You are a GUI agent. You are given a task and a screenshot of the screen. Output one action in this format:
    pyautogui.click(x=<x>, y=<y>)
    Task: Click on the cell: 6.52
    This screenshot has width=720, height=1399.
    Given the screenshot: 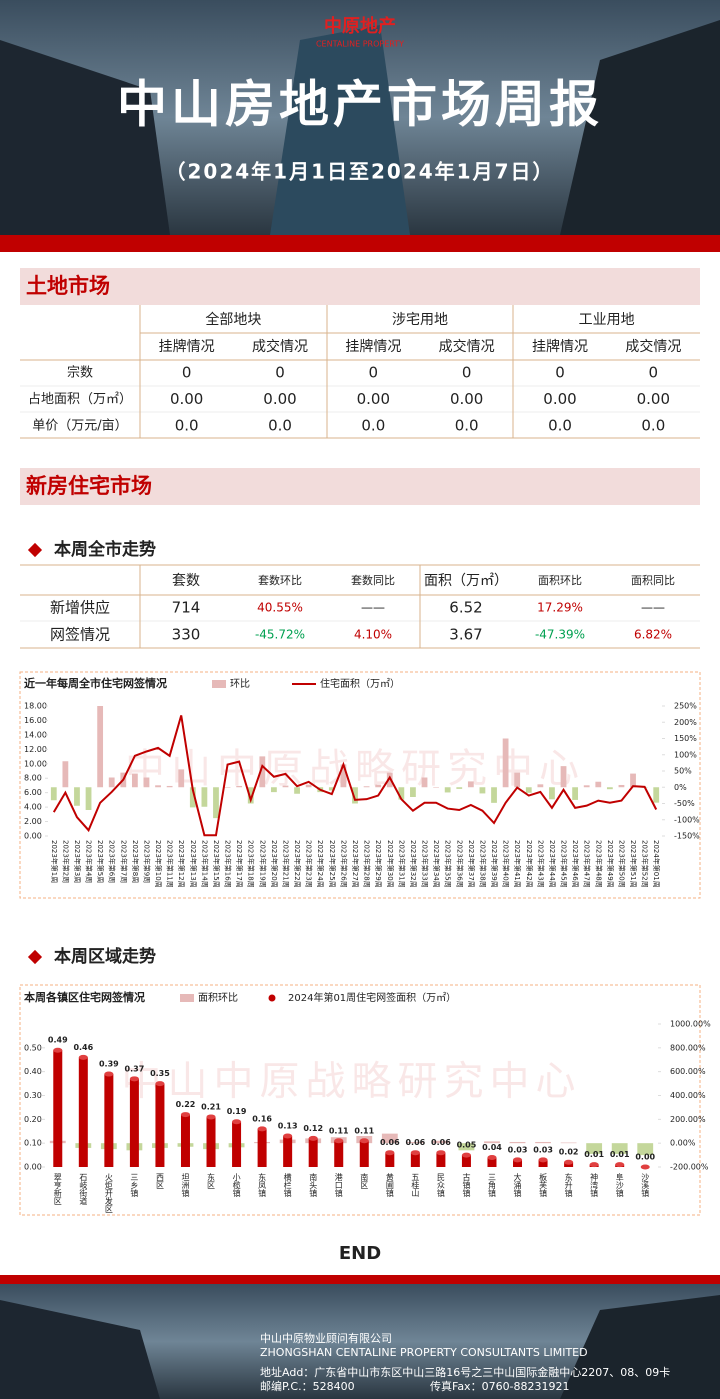 What is the action you would take?
    pyautogui.click(x=465, y=608)
    